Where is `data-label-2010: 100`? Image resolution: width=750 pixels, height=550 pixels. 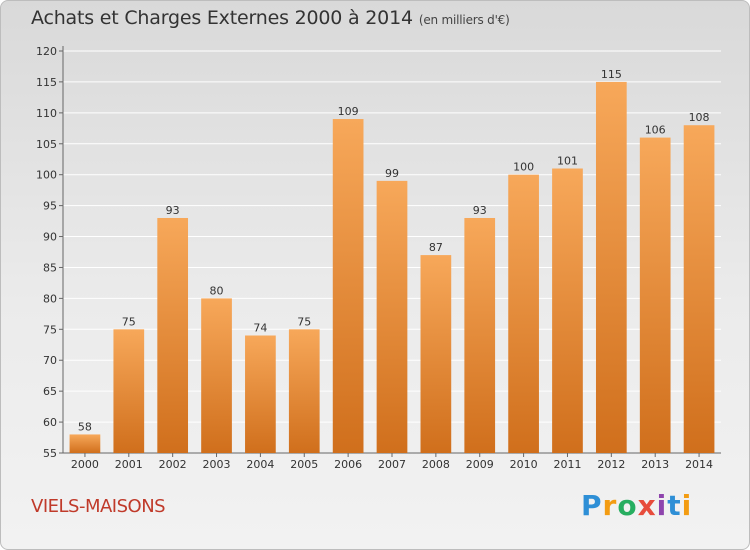 data-label-2010: 100 is located at coordinates (523, 167).